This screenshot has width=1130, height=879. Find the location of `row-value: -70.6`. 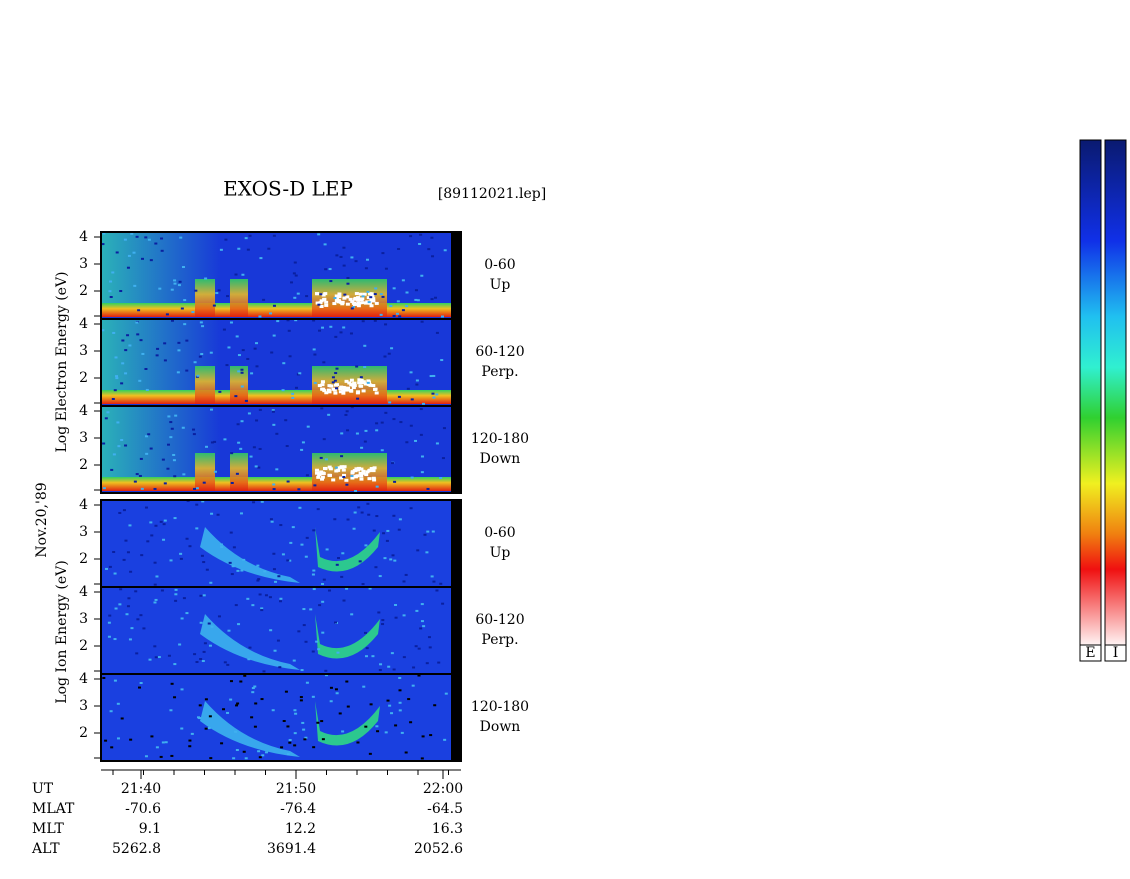

row-value: -70.6 is located at coordinates (143, 809).